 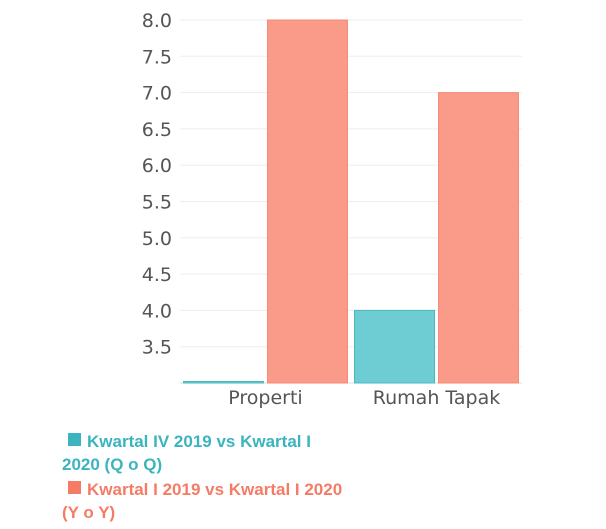 I want to click on y-tick-label: 7.0, so click(x=157, y=94).